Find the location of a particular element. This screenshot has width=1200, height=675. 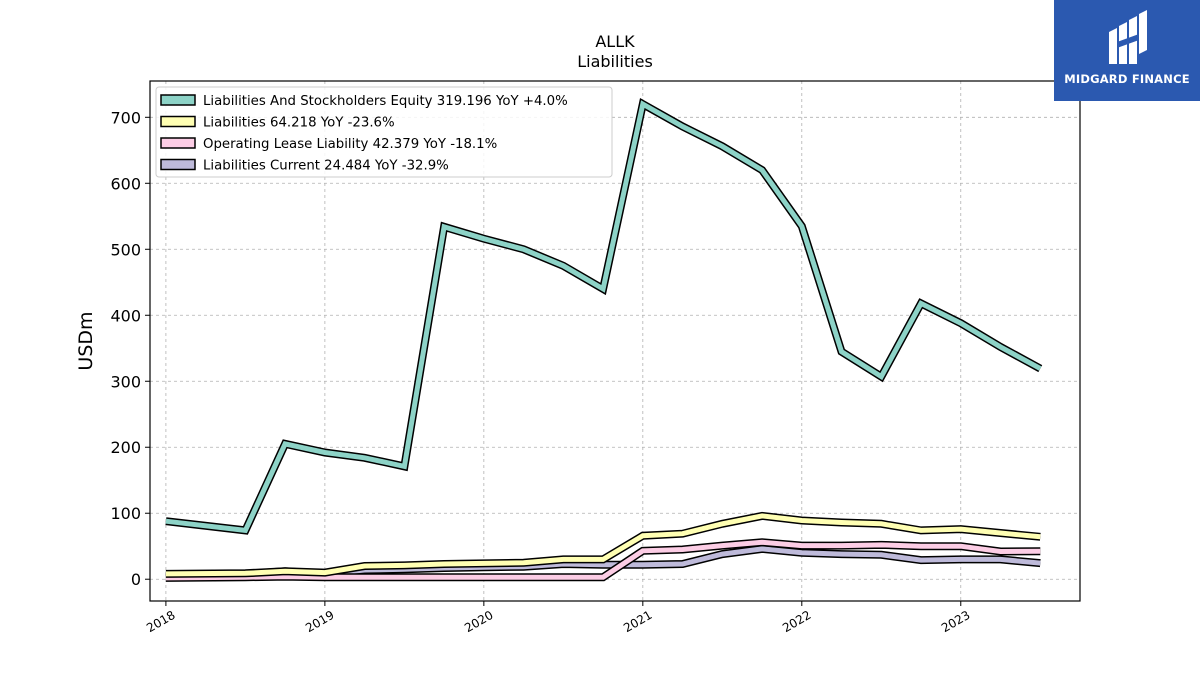

midgard-finance-logo: MIDGARD FINANCE is located at coordinates (1127, 50).